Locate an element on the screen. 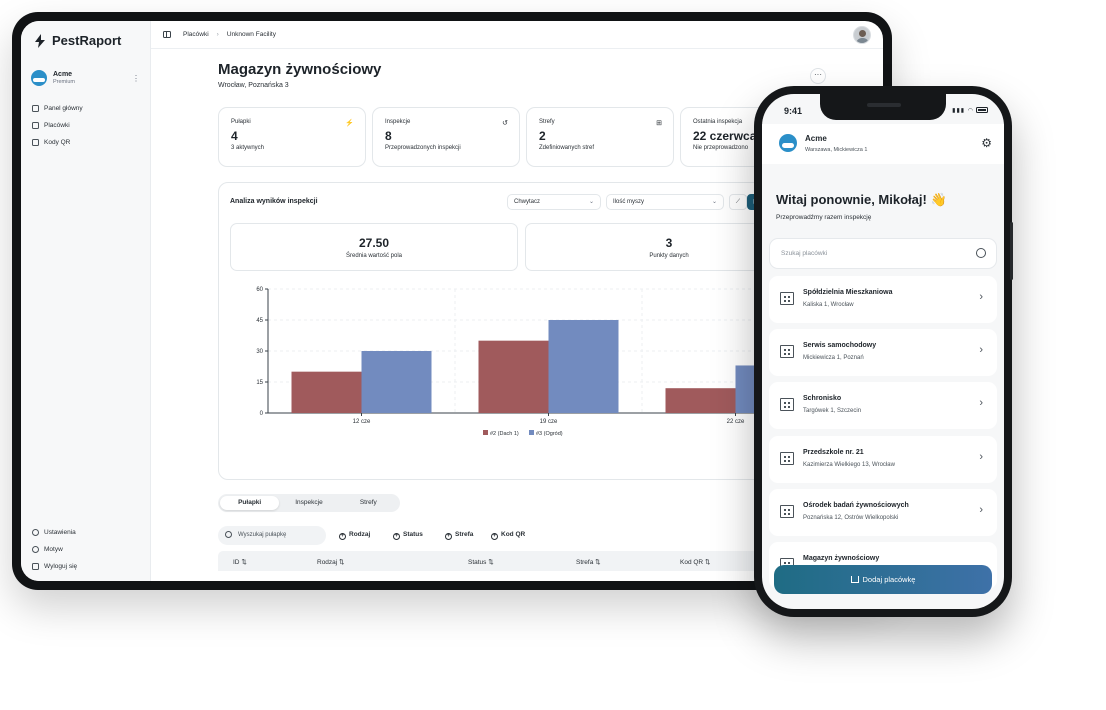  logout-icon is located at coordinates (35, 566).